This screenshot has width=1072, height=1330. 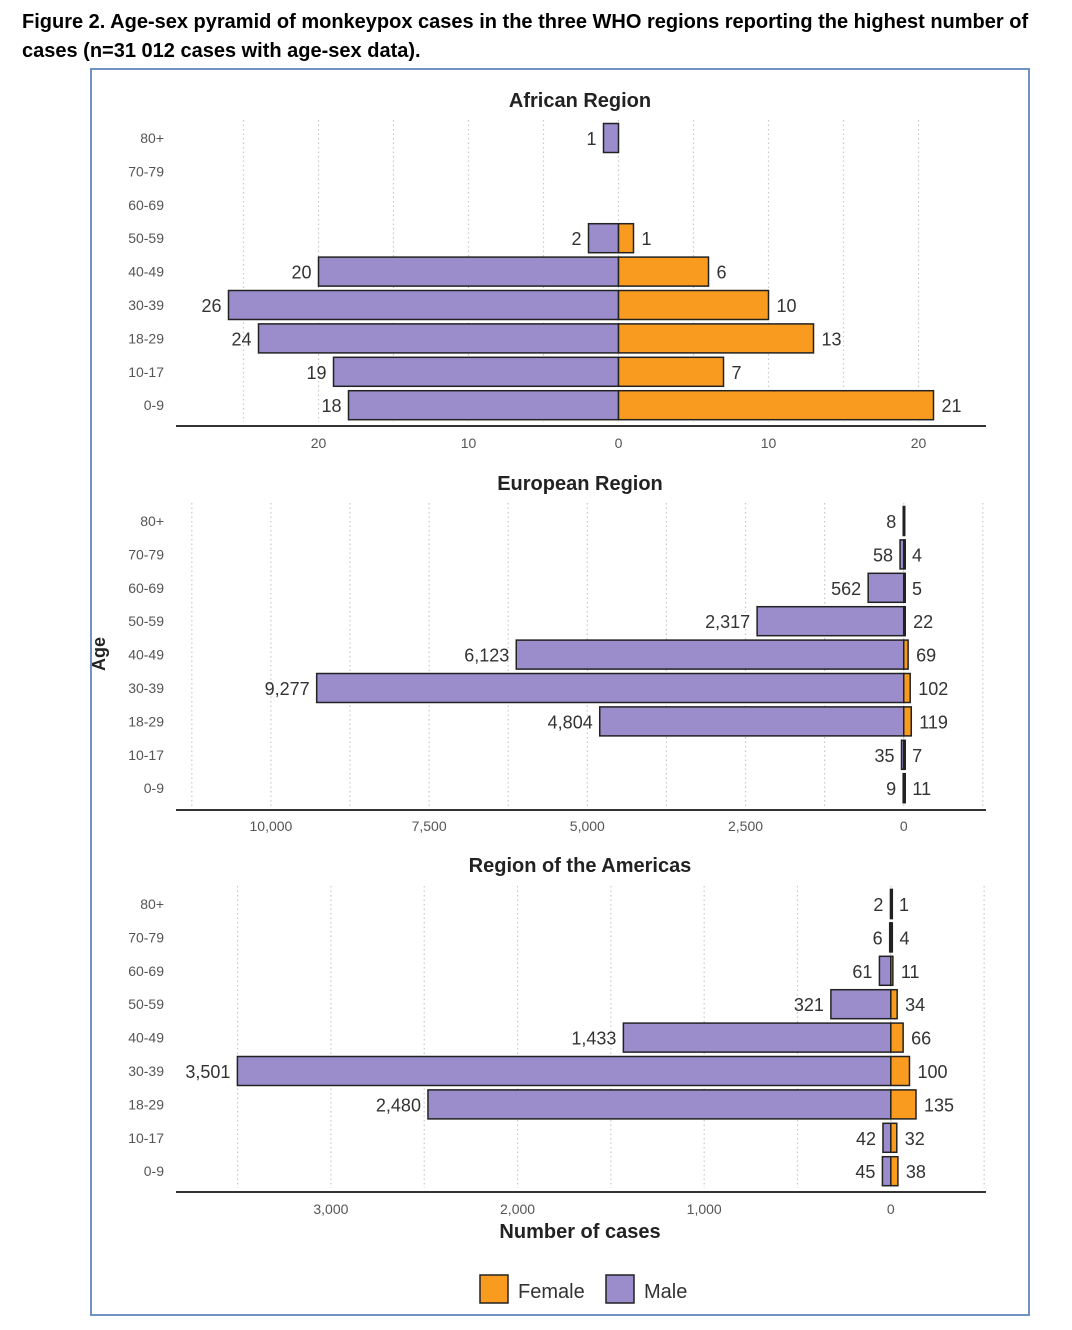 What do you see at coordinates (916, 1172) in the screenshot?
I see `female-data-label: 38` at bounding box center [916, 1172].